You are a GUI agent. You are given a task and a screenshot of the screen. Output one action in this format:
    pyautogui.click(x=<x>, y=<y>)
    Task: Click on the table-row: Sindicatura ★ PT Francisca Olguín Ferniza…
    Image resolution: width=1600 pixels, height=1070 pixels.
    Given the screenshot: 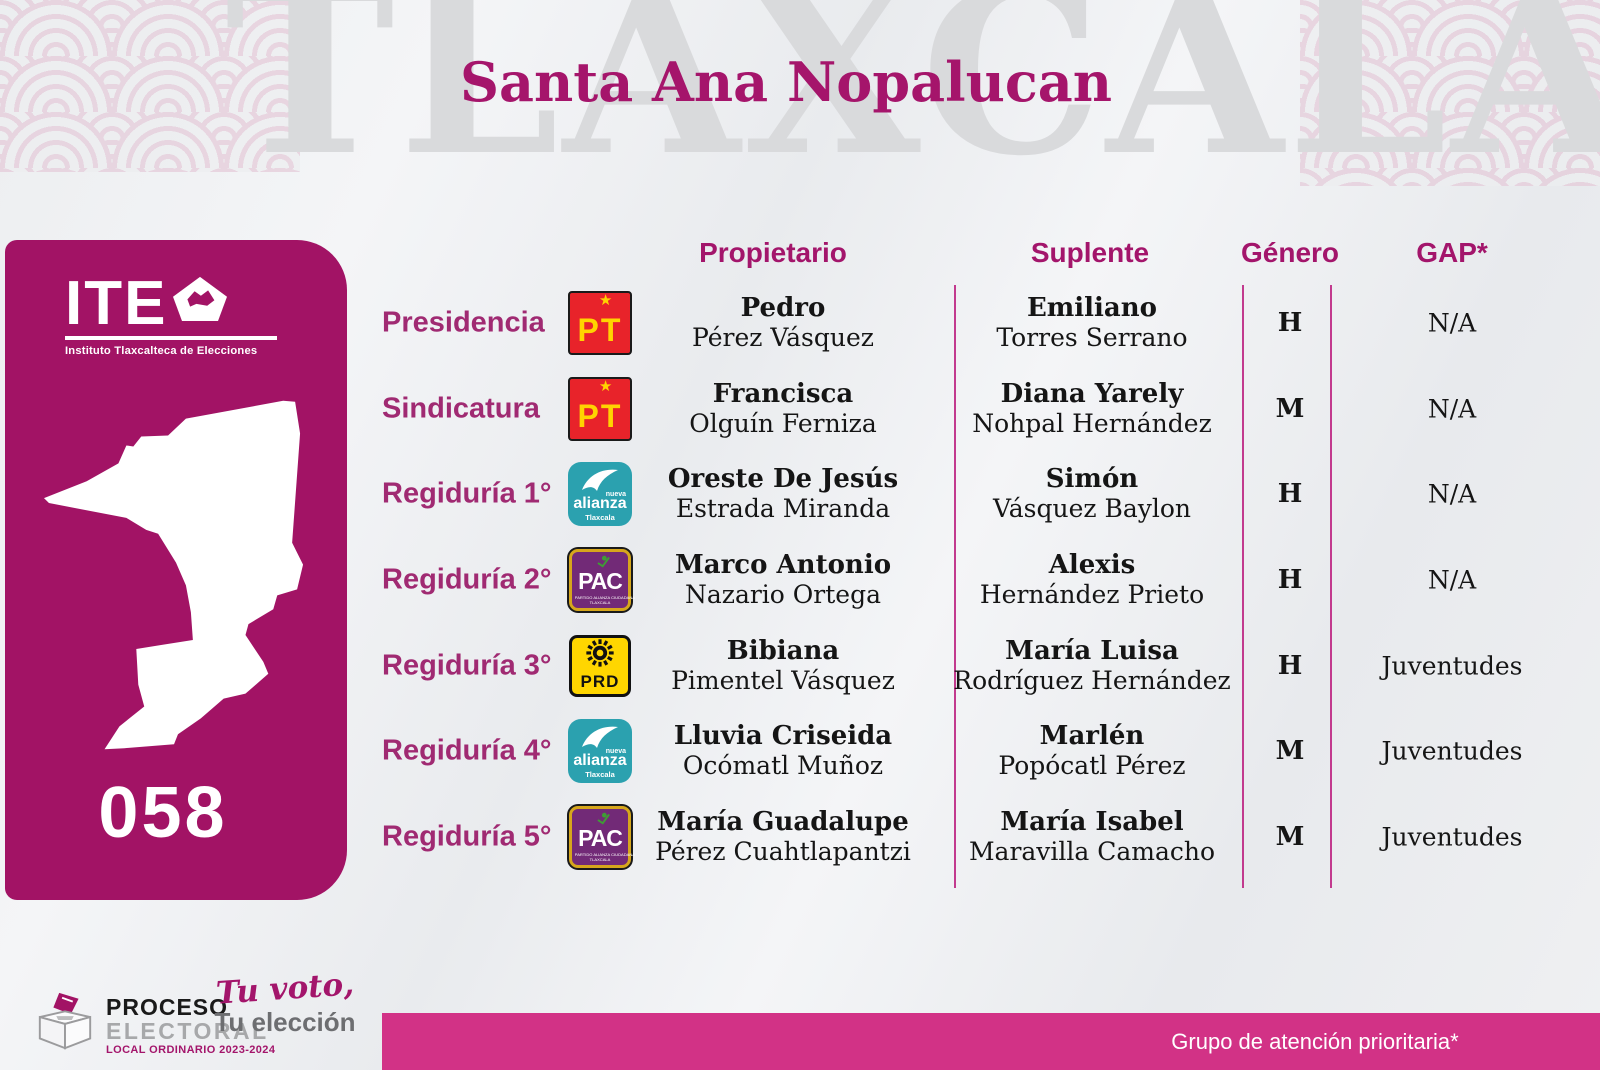 What is the action you would take?
    pyautogui.click(x=970, y=409)
    